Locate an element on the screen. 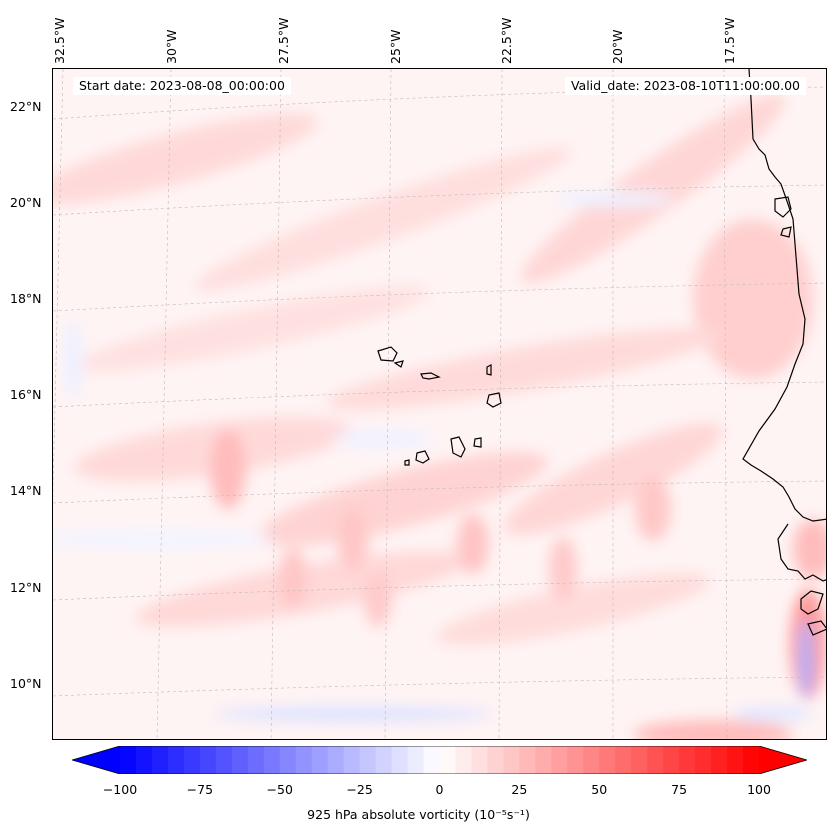 This screenshot has height=839, width=837. cape-verde-santiago is located at coordinates (458, 447).